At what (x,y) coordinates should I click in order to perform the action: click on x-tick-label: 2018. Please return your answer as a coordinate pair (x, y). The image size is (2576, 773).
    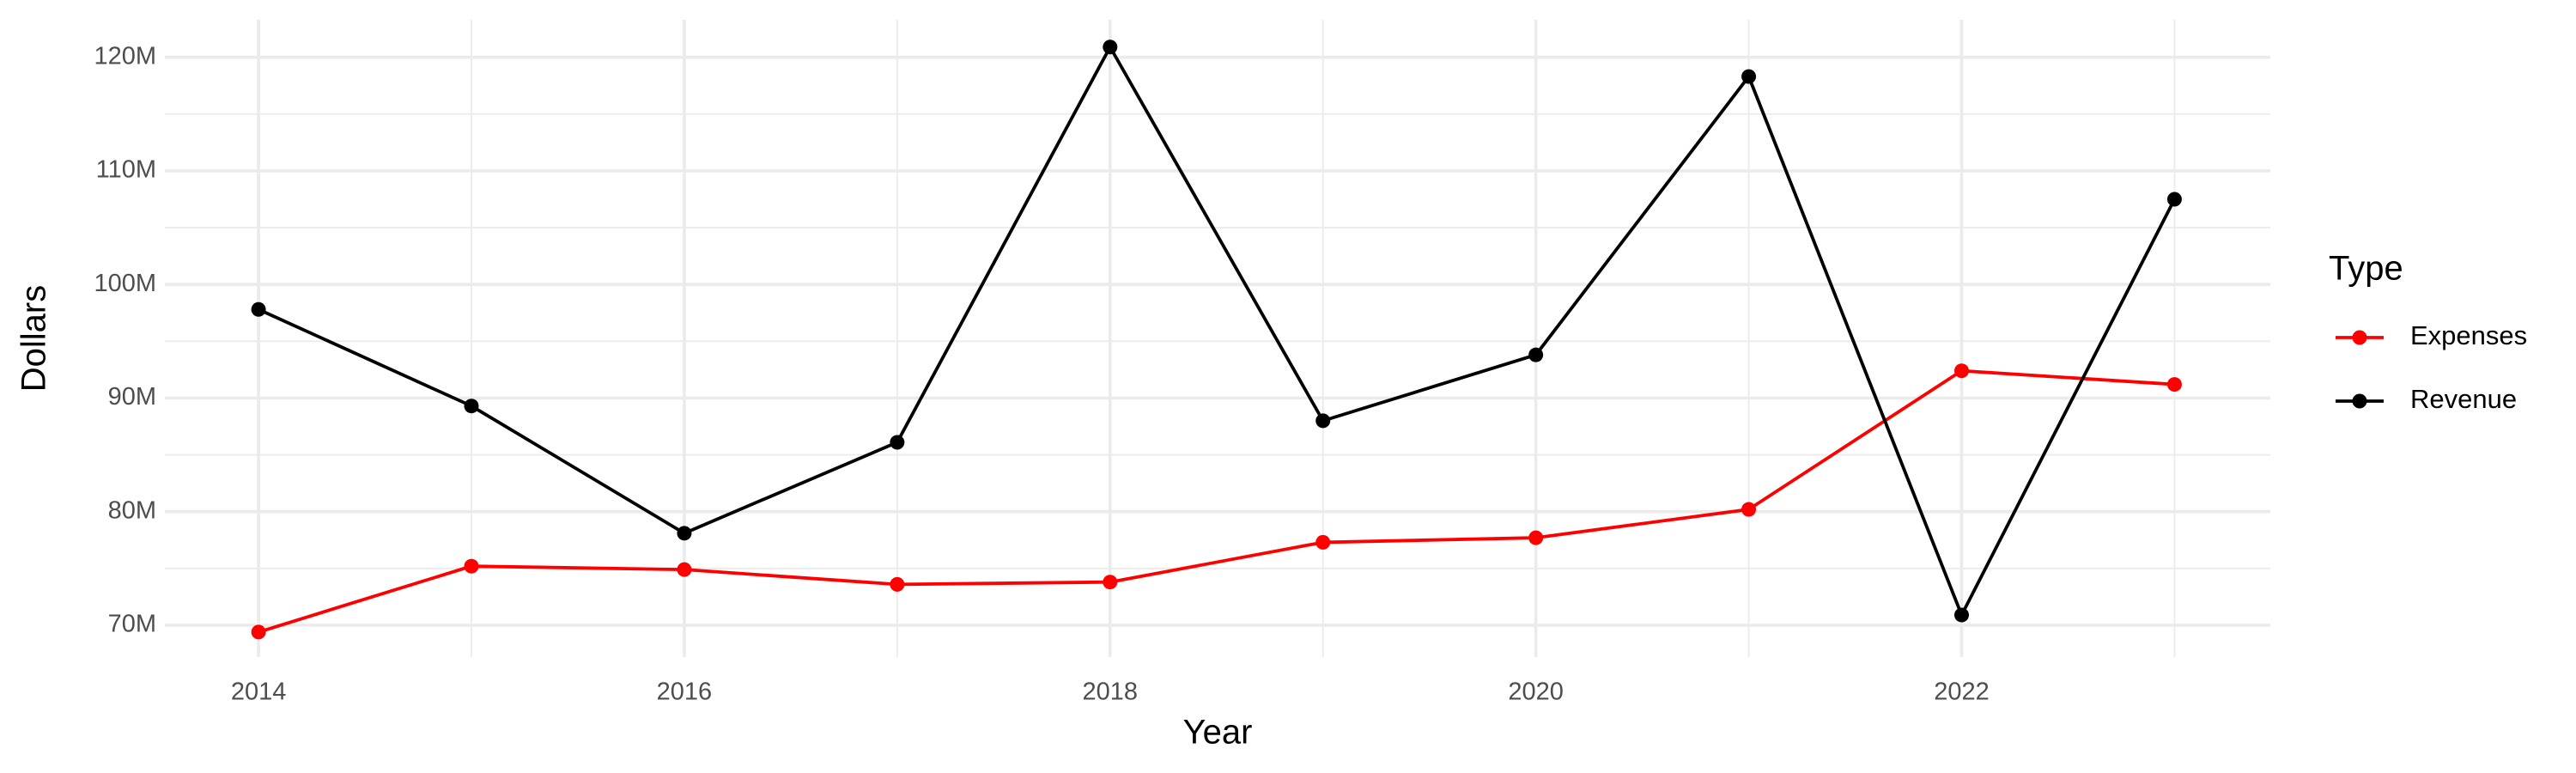
    Looking at the image, I should click on (1111, 692).